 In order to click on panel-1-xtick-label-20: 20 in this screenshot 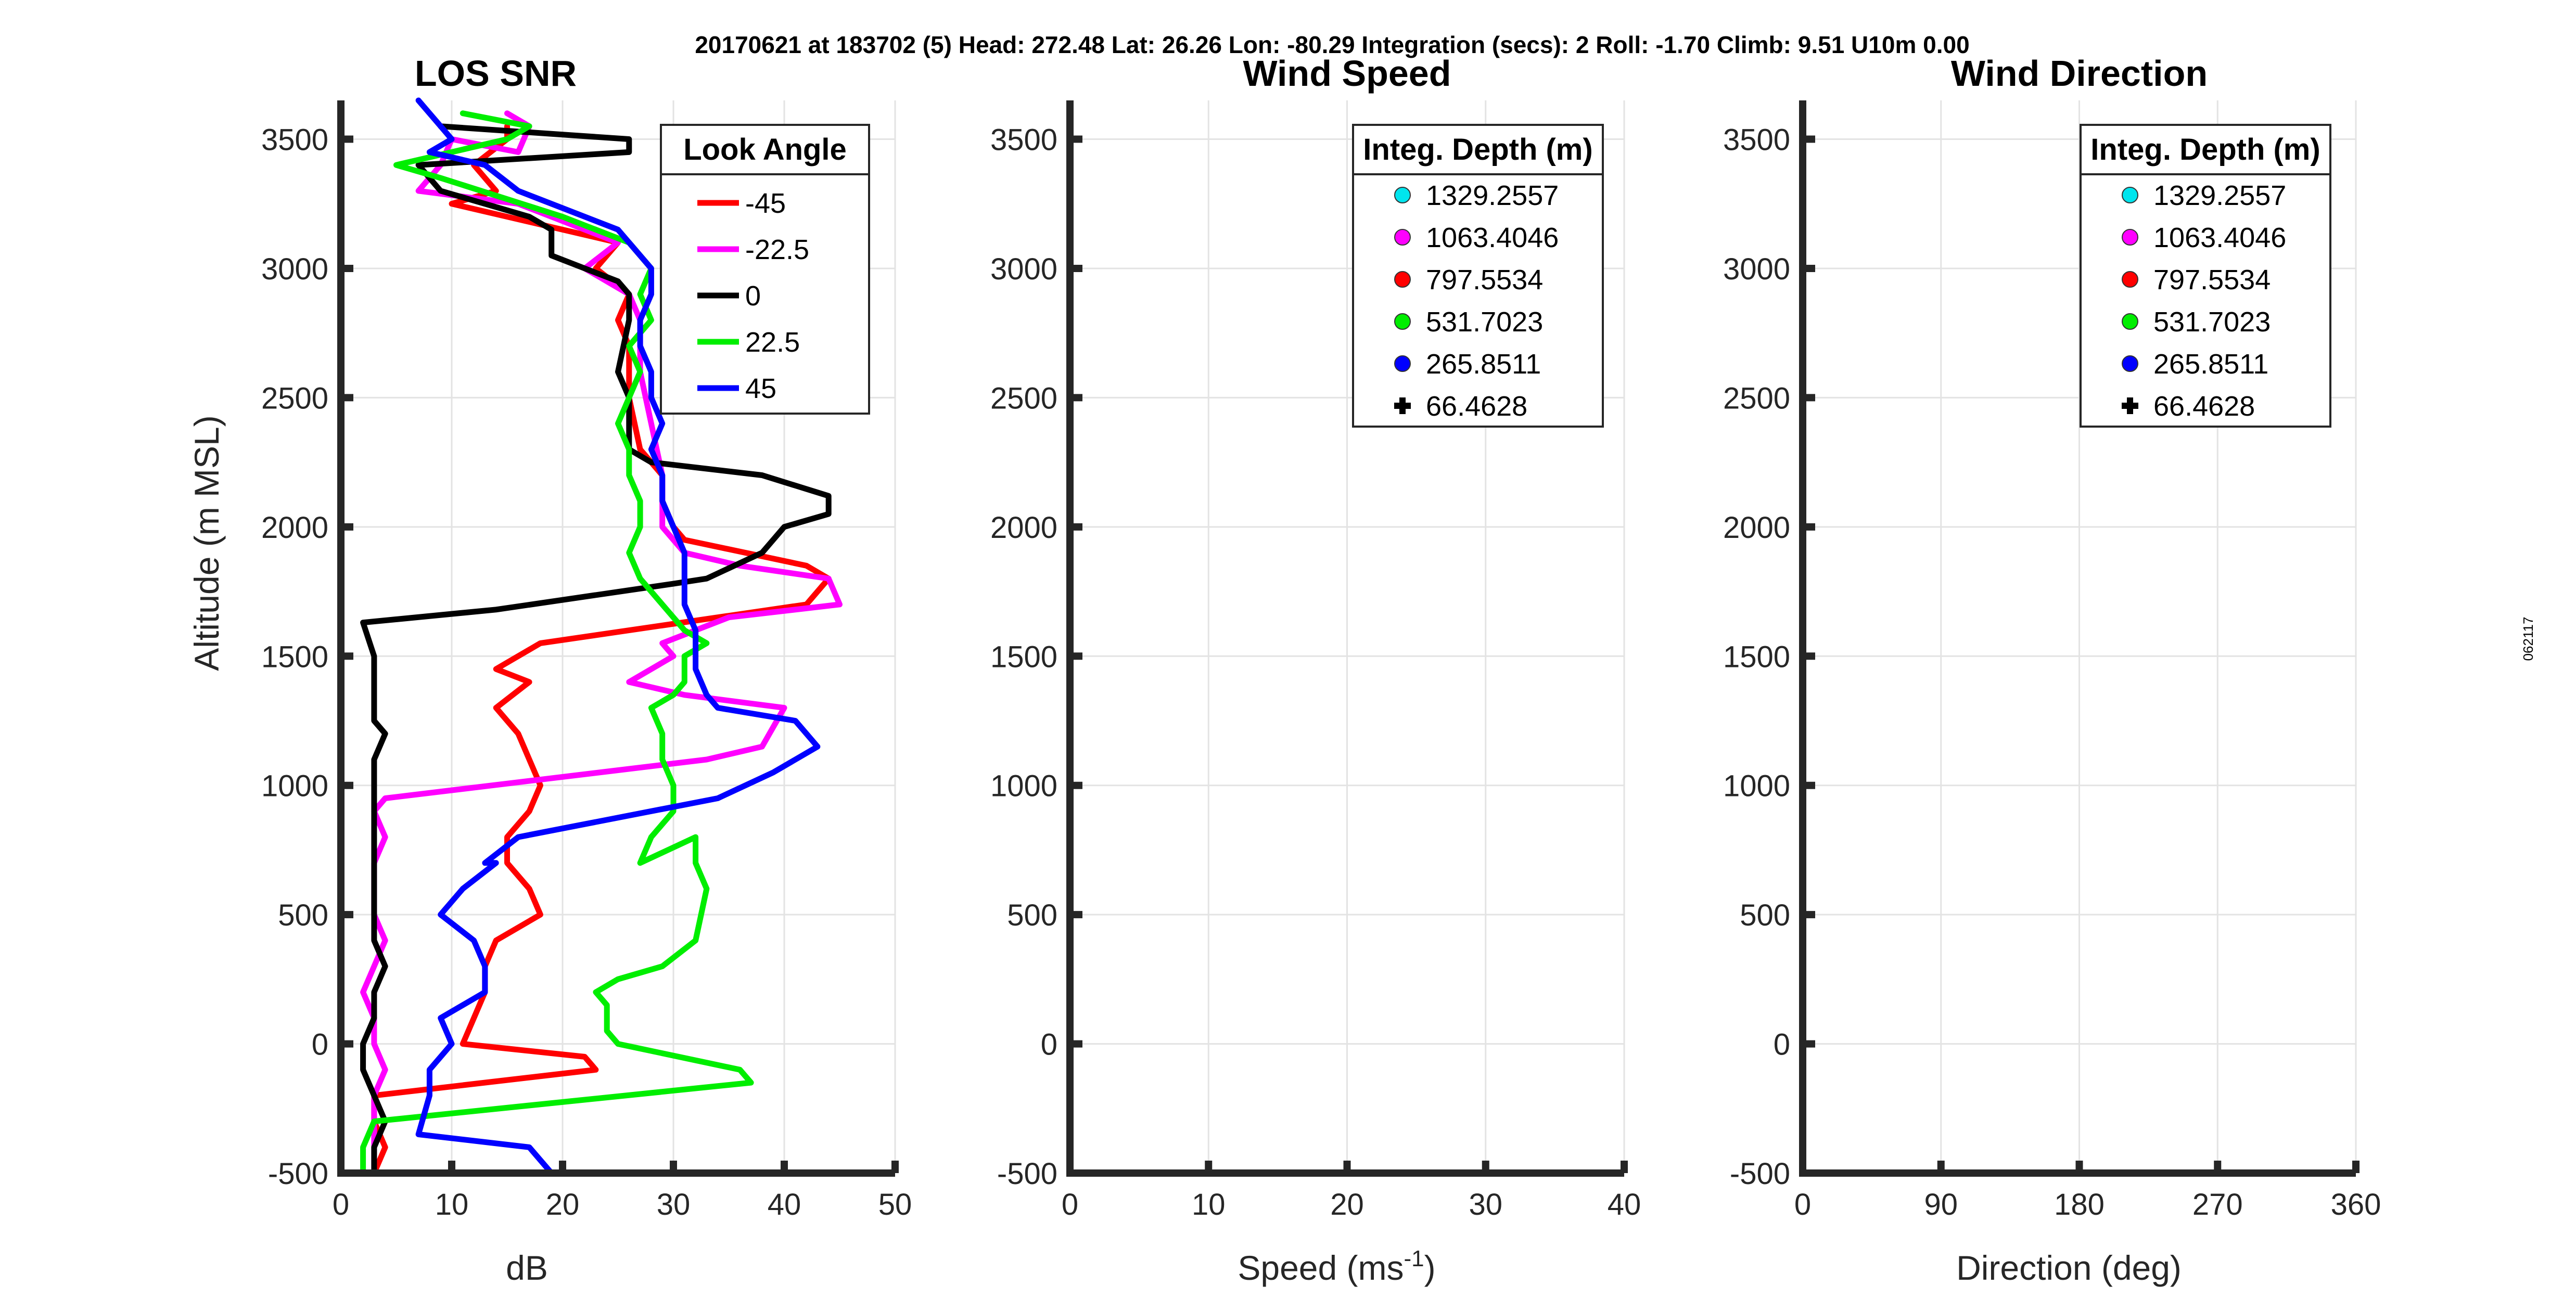, I will do `click(1347, 1205)`.